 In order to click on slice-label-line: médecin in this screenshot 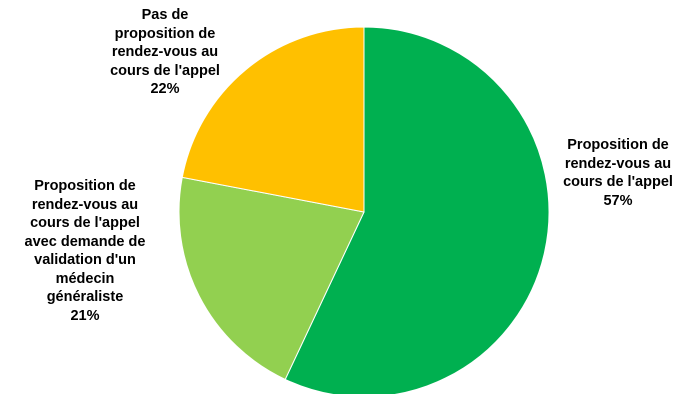, I will do `click(85, 278)`.